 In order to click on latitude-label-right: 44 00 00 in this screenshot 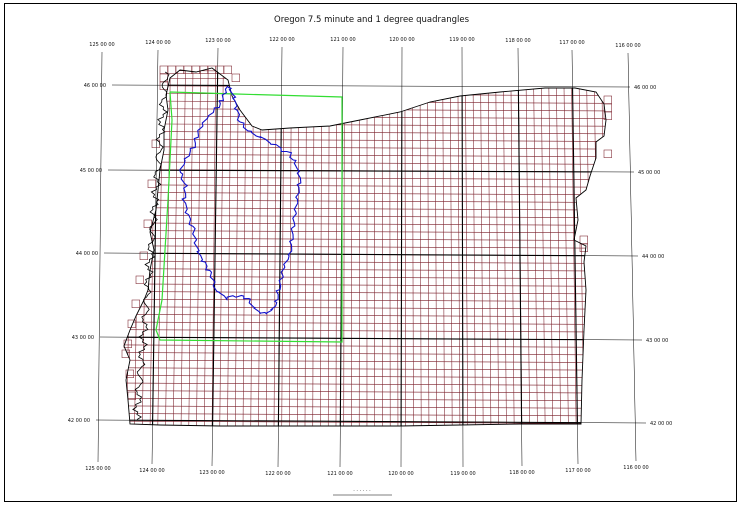, I will do `click(653, 257)`.